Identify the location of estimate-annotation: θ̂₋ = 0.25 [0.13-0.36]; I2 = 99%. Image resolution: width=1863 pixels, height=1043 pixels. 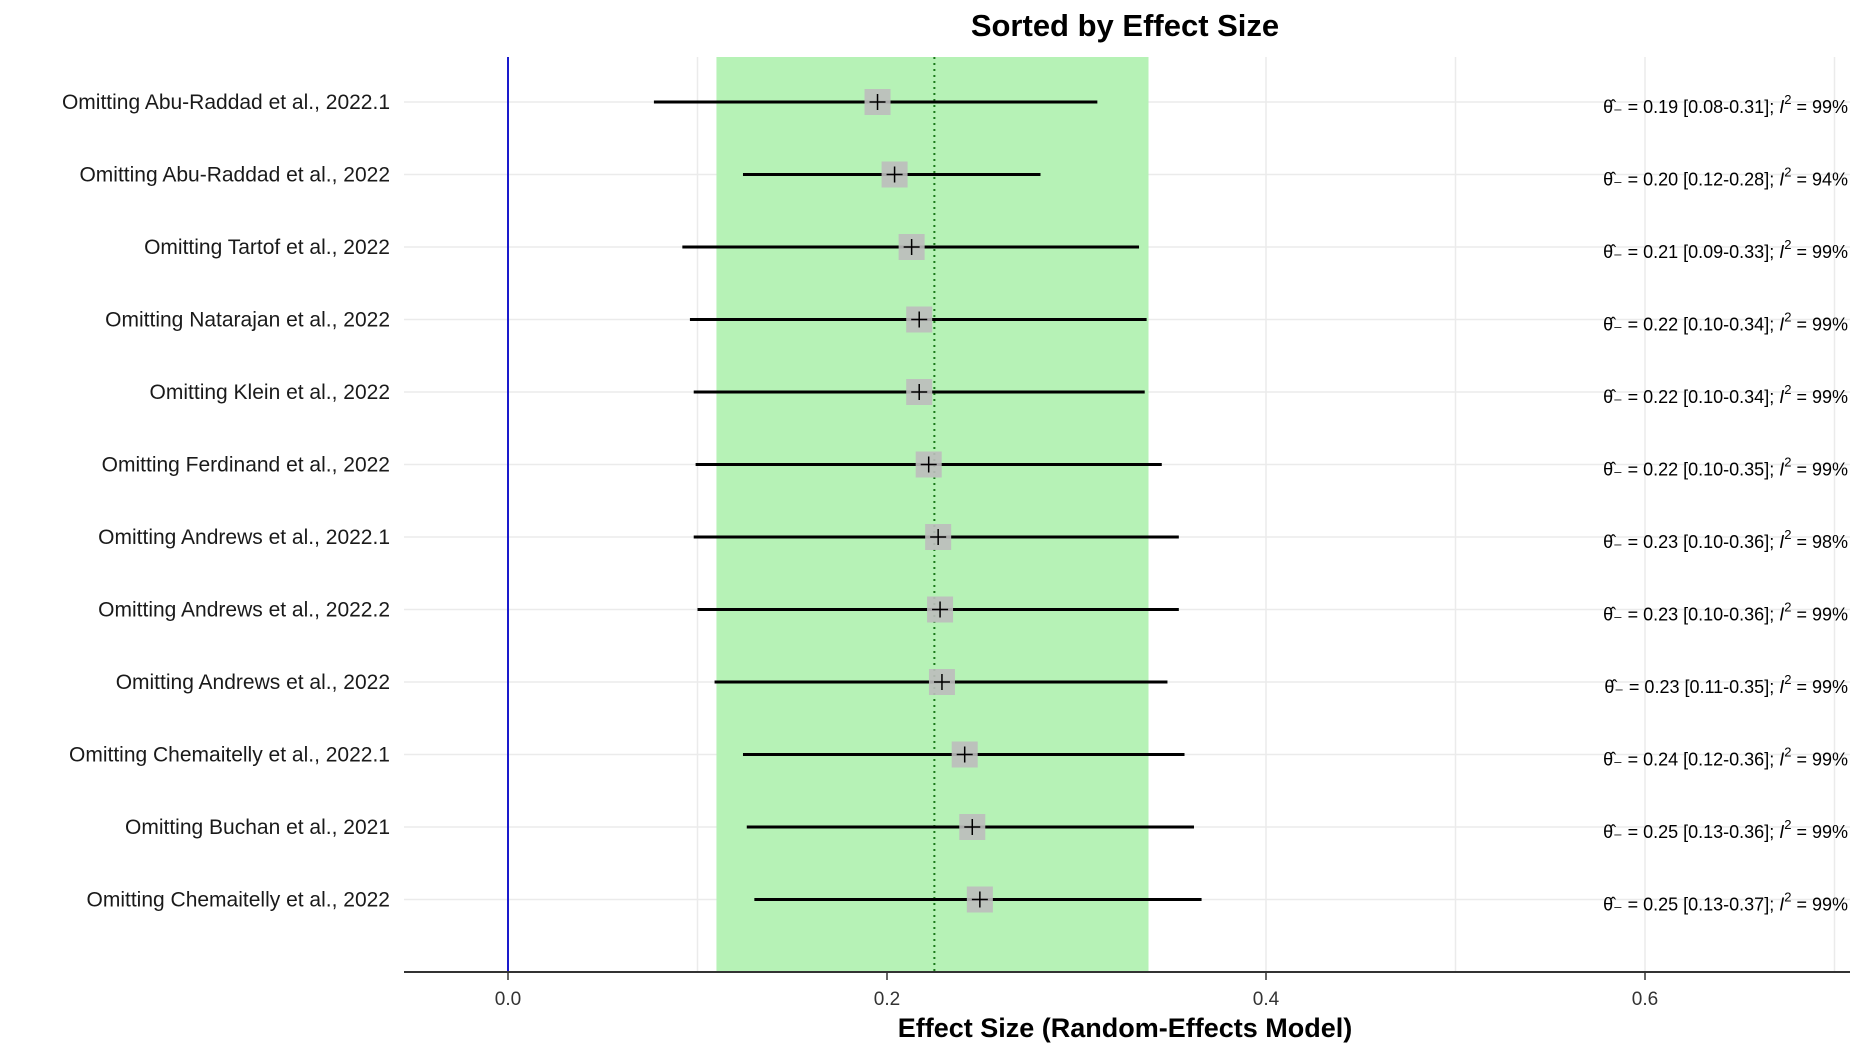
(1725, 829).